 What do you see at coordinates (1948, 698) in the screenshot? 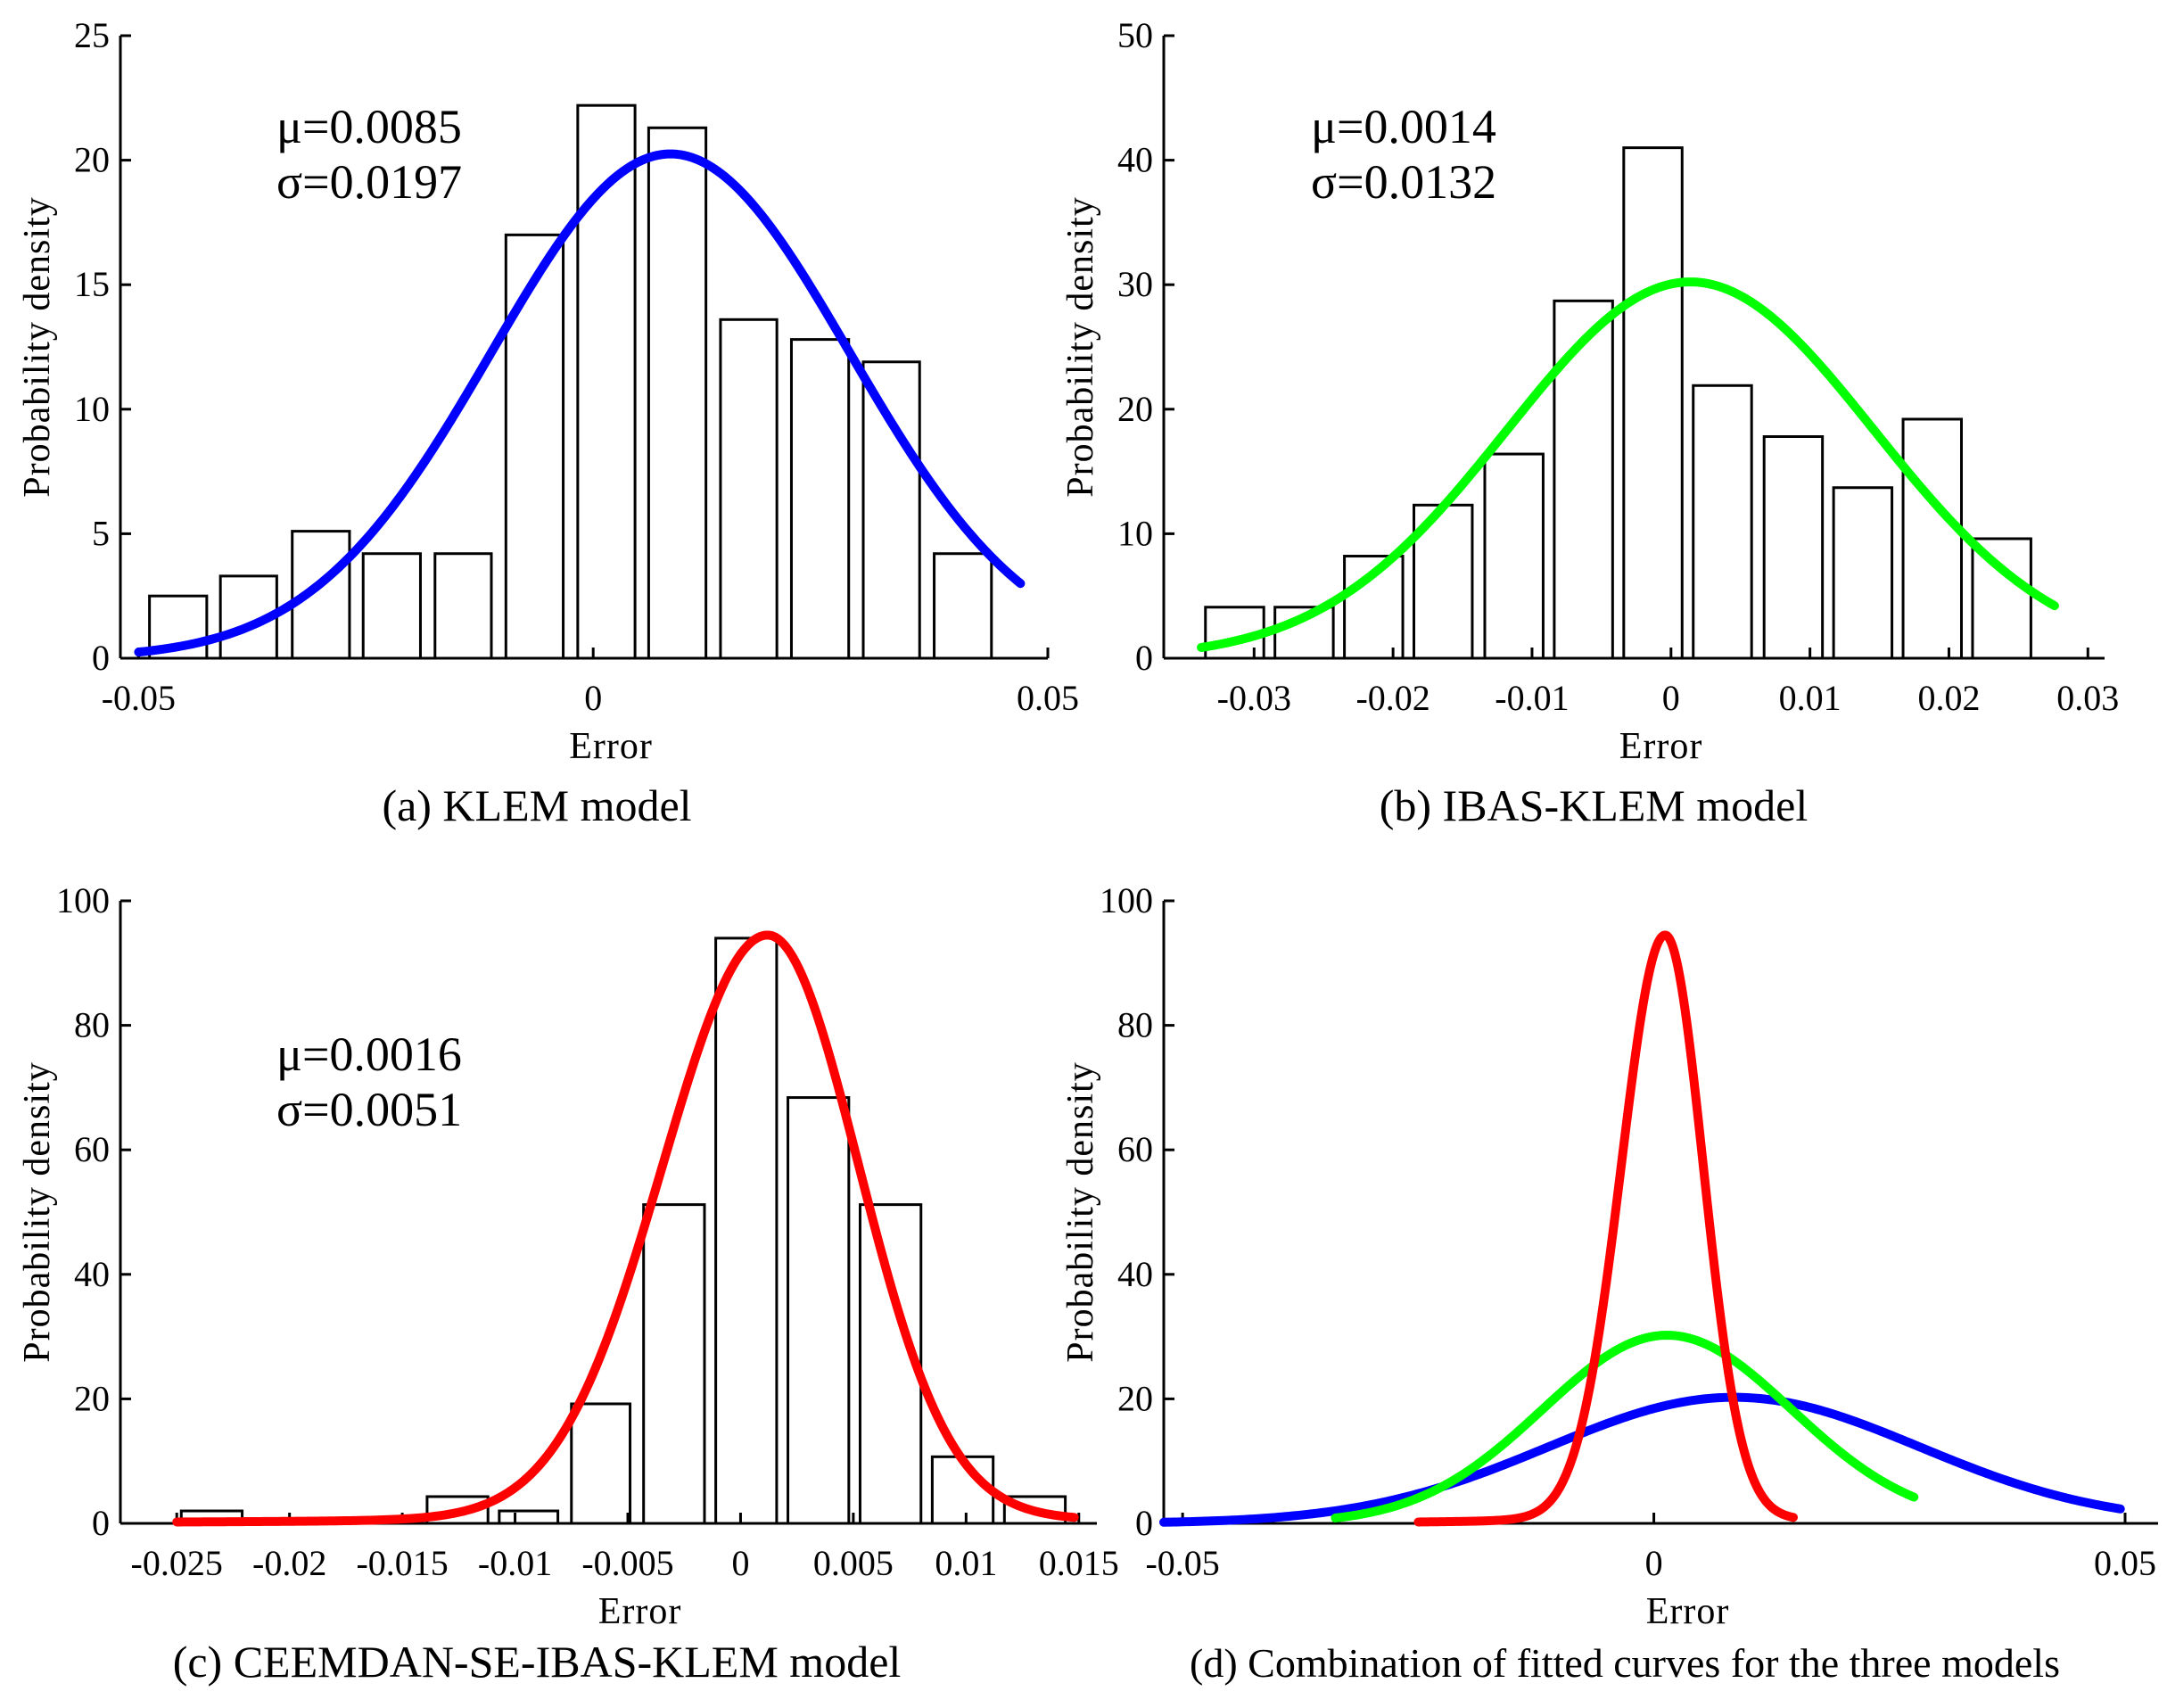
I see `x-tick-label: 0.02` at bounding box center [1948, 698].